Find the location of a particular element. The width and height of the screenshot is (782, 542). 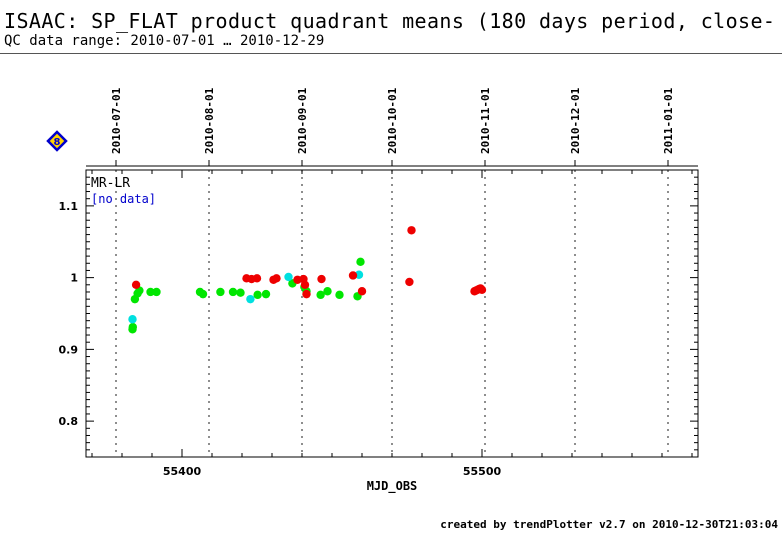

data-points is located at coordinates (307, 280).